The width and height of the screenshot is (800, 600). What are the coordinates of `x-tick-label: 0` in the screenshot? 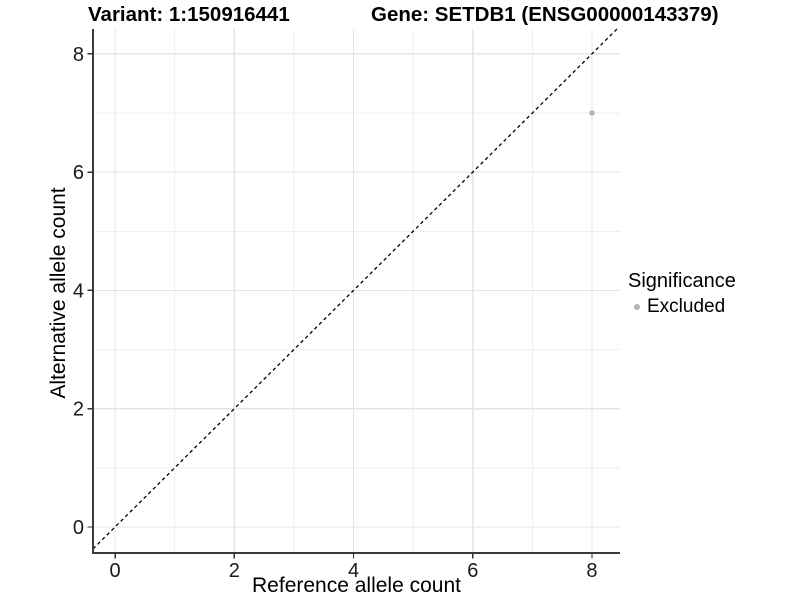 It's located at (114, 571).